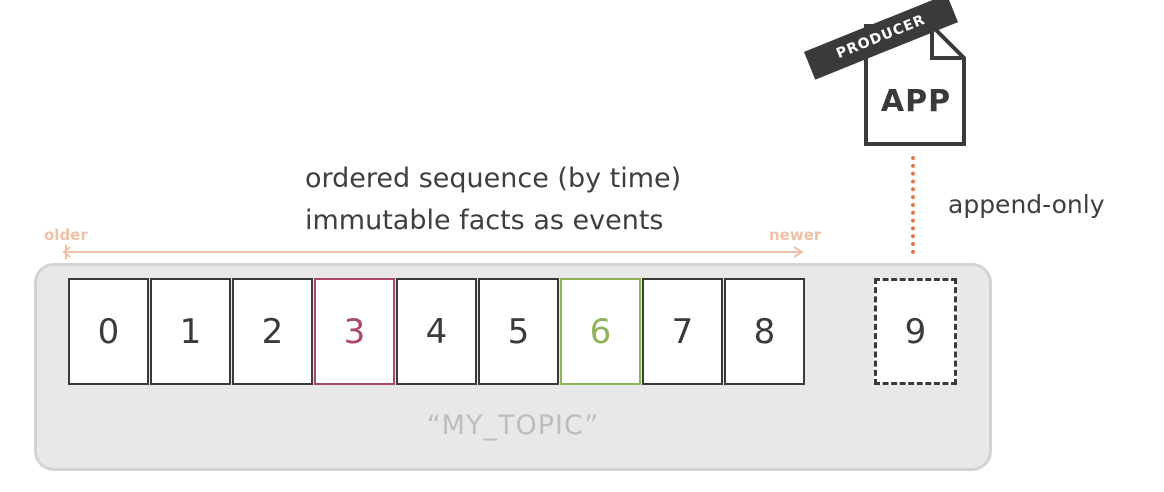  I want to click on event-cell-highlighted-red: 3, so click(354, 331).